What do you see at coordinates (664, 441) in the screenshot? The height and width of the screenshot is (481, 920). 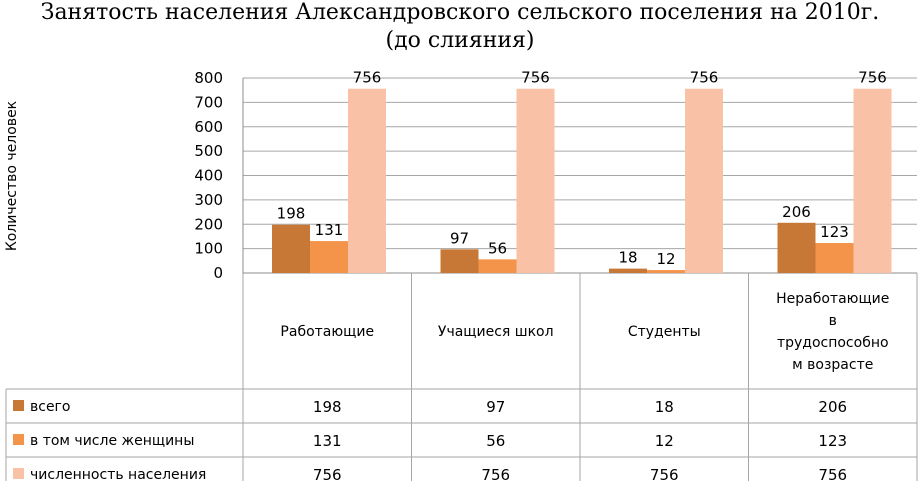 I see `table-cell: 12` at bounding box center [664, 441].